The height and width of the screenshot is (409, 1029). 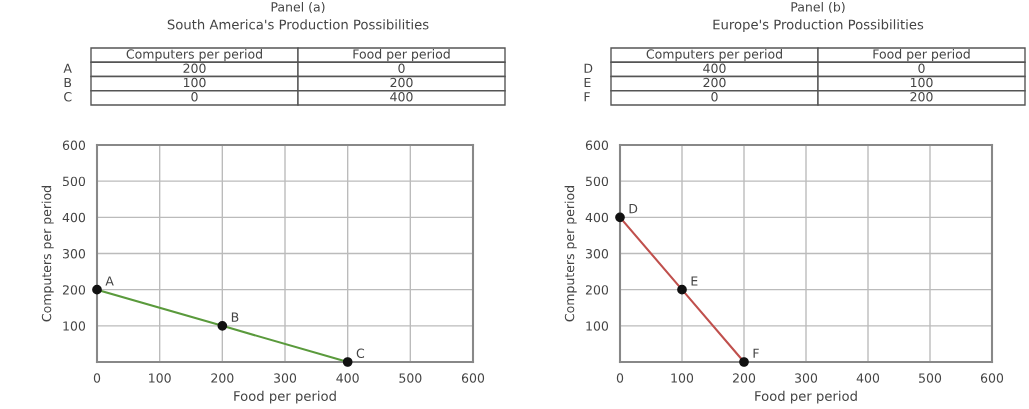 I want to click on category-label: E, so click(x=587, y=82).